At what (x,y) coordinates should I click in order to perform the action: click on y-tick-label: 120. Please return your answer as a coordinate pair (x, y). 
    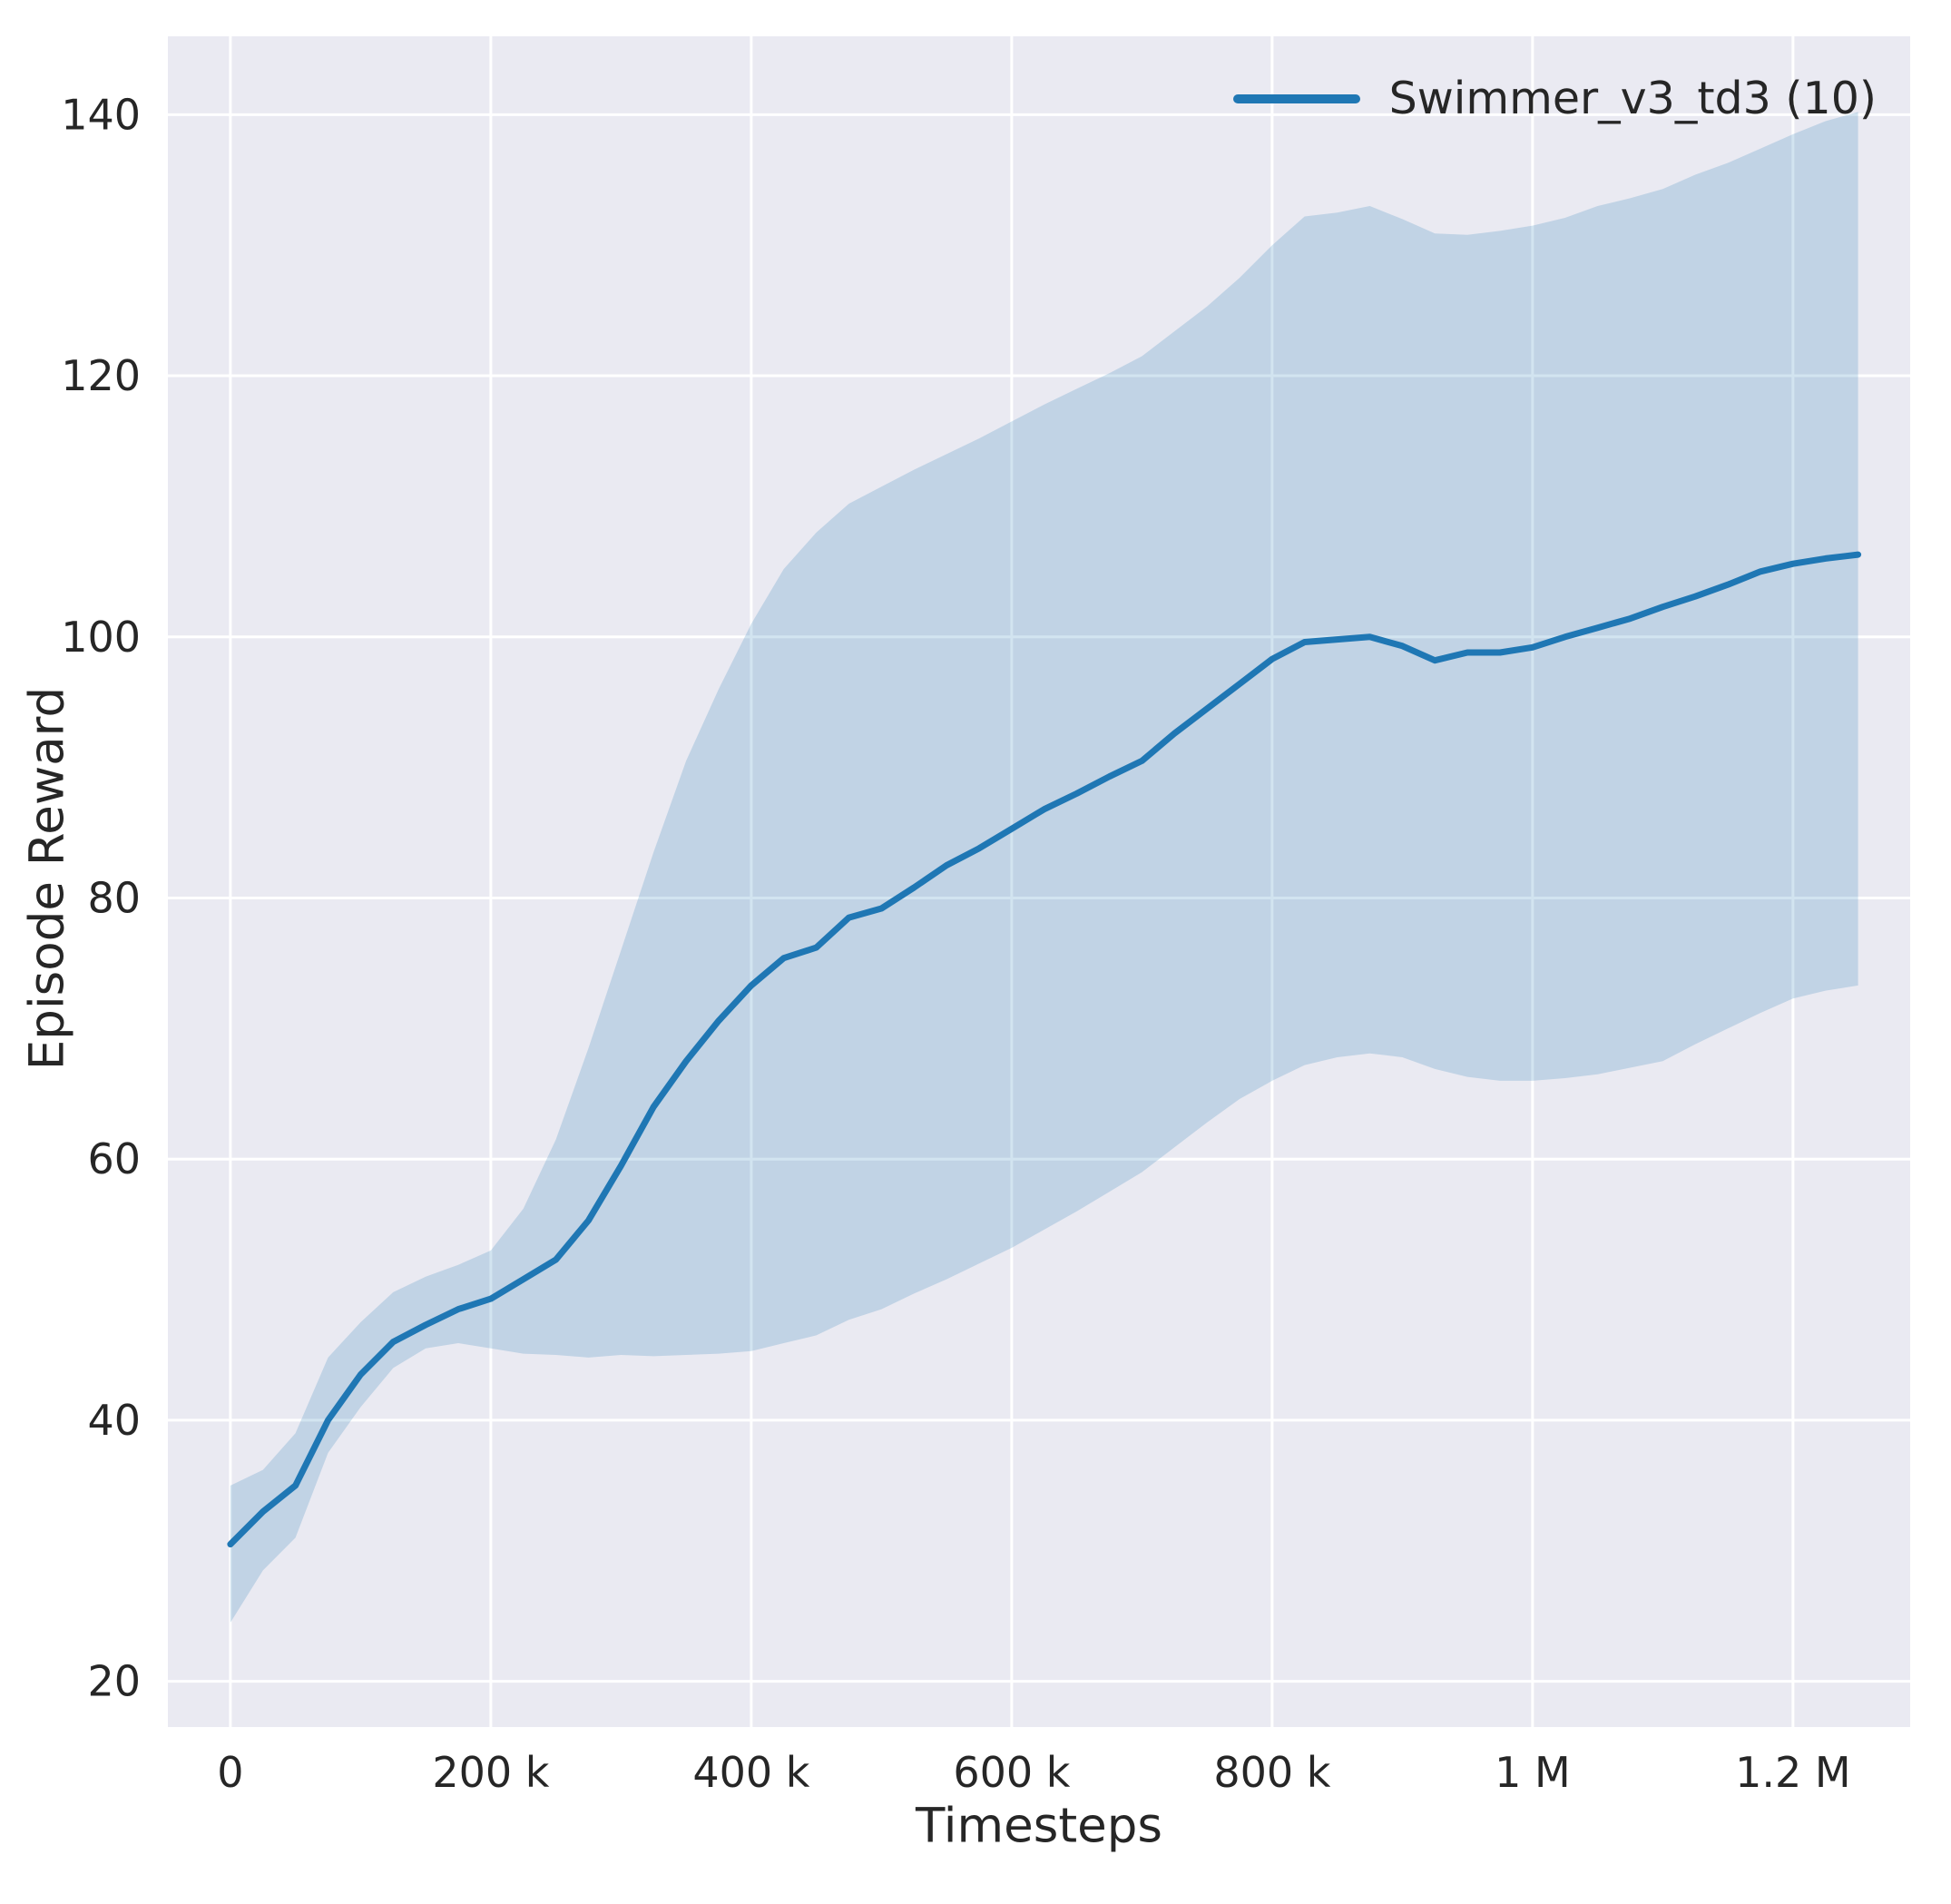
    Looking at the image, I should click on (101, 375).